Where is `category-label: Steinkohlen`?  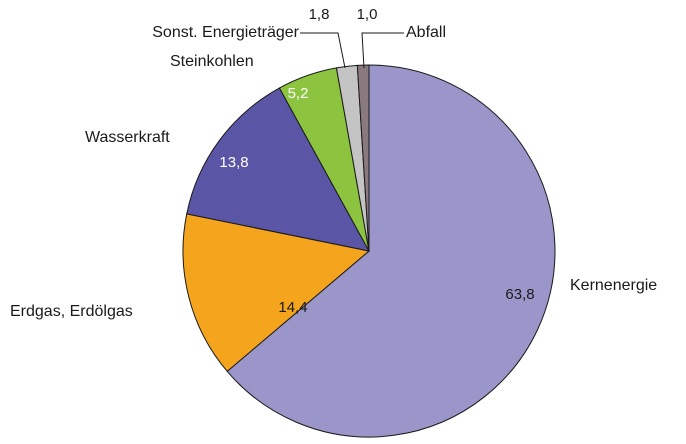
category-label: Steinkohlen is located at coordinates (212, 61).